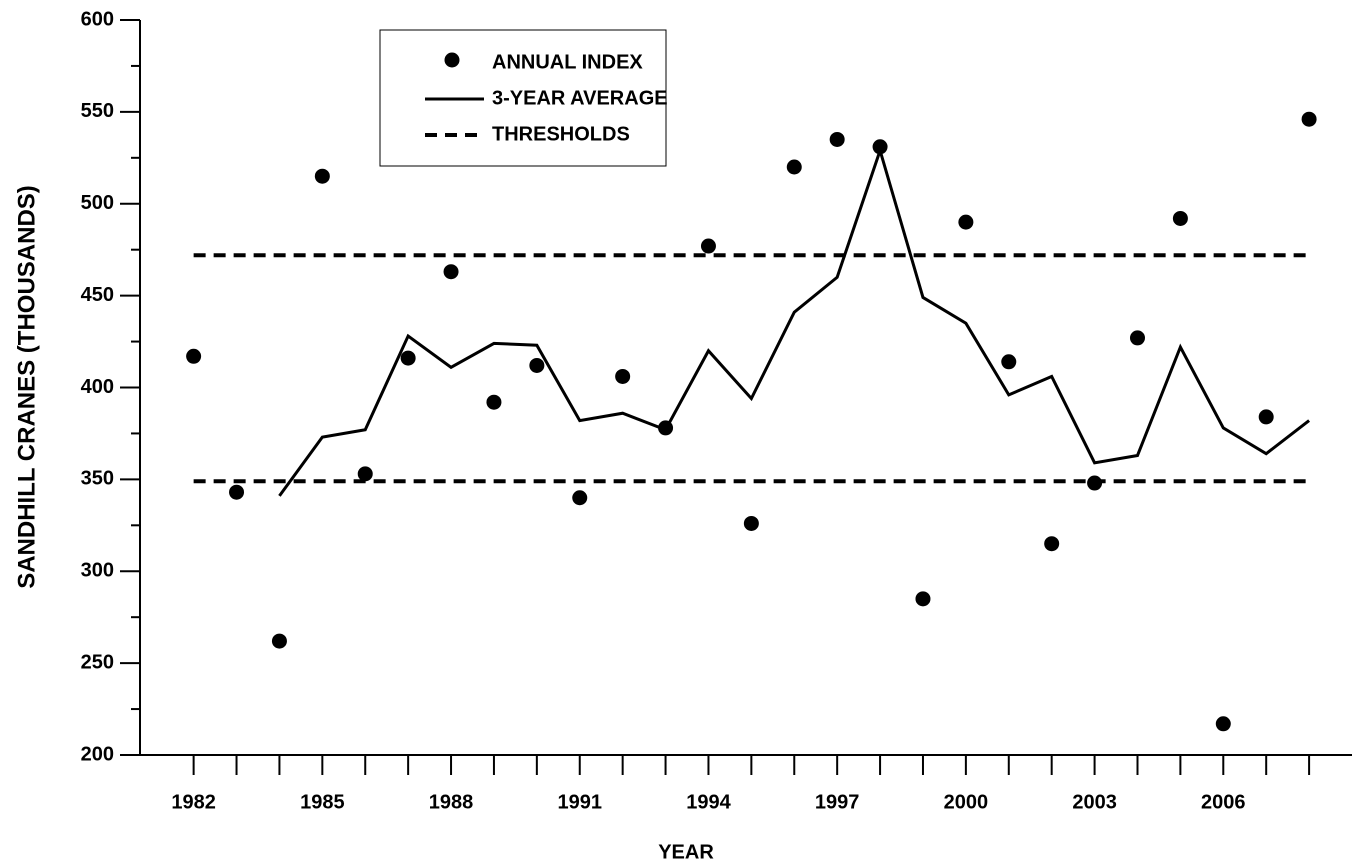 This screenshot has height=867, width=1372. I want to click on x-tick-label: 2000, so click(966, 802).